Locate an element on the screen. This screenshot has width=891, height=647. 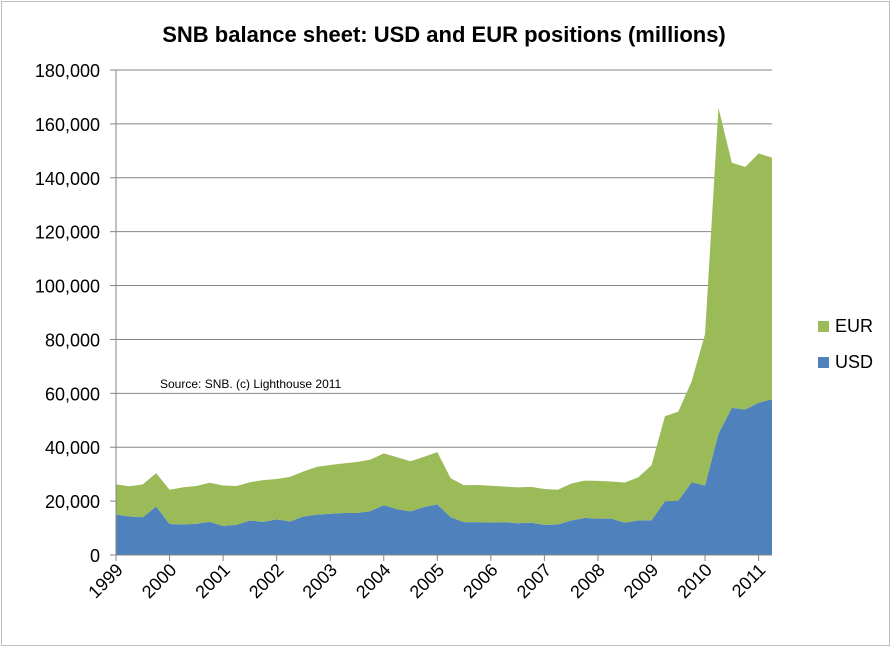
y-tick-label: 160,000 is located at coordinates (67, 125).